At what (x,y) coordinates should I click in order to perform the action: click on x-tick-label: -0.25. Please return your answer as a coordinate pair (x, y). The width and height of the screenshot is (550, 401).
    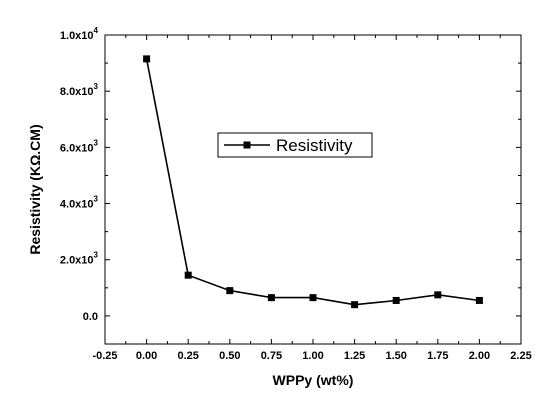
    Looking at the image, I should click on (104, 356).